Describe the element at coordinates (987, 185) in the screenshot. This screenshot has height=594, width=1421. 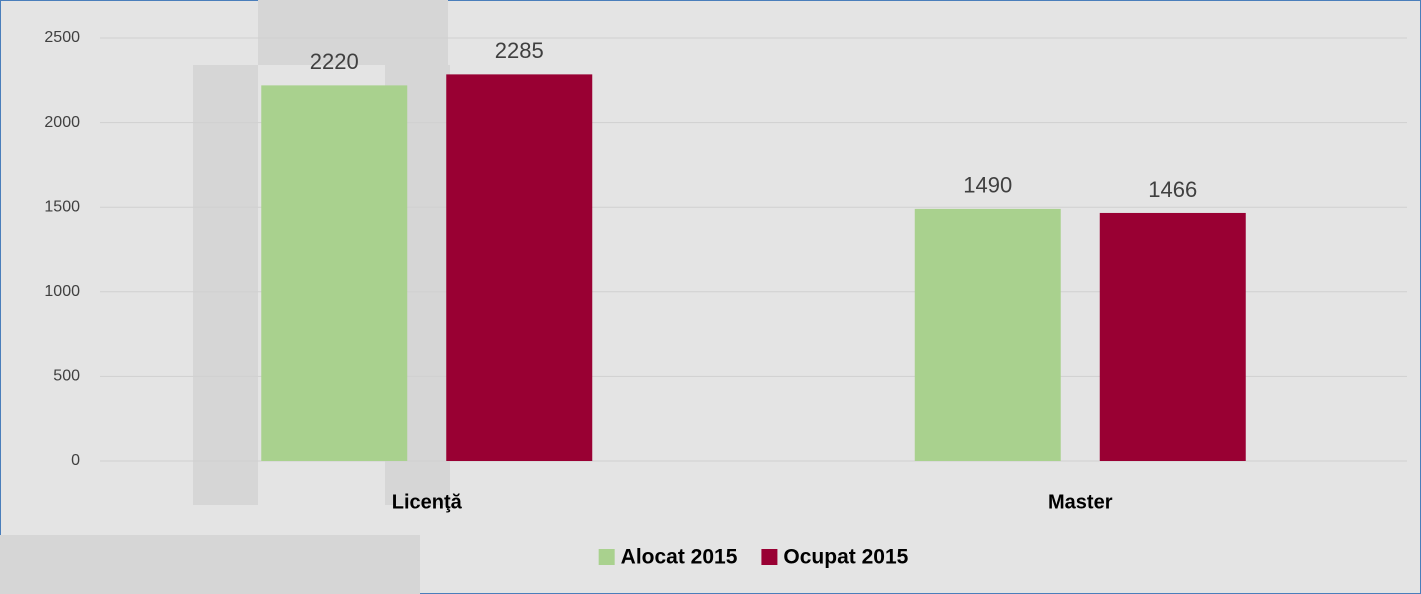
I see `data-label: 1490` at that location.